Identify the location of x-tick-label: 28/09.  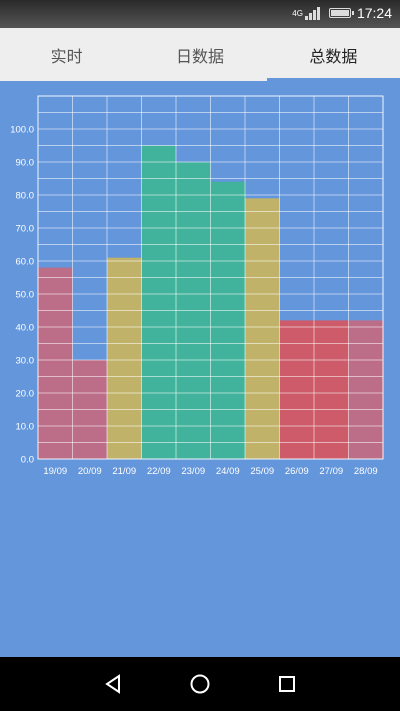
(366, 471).